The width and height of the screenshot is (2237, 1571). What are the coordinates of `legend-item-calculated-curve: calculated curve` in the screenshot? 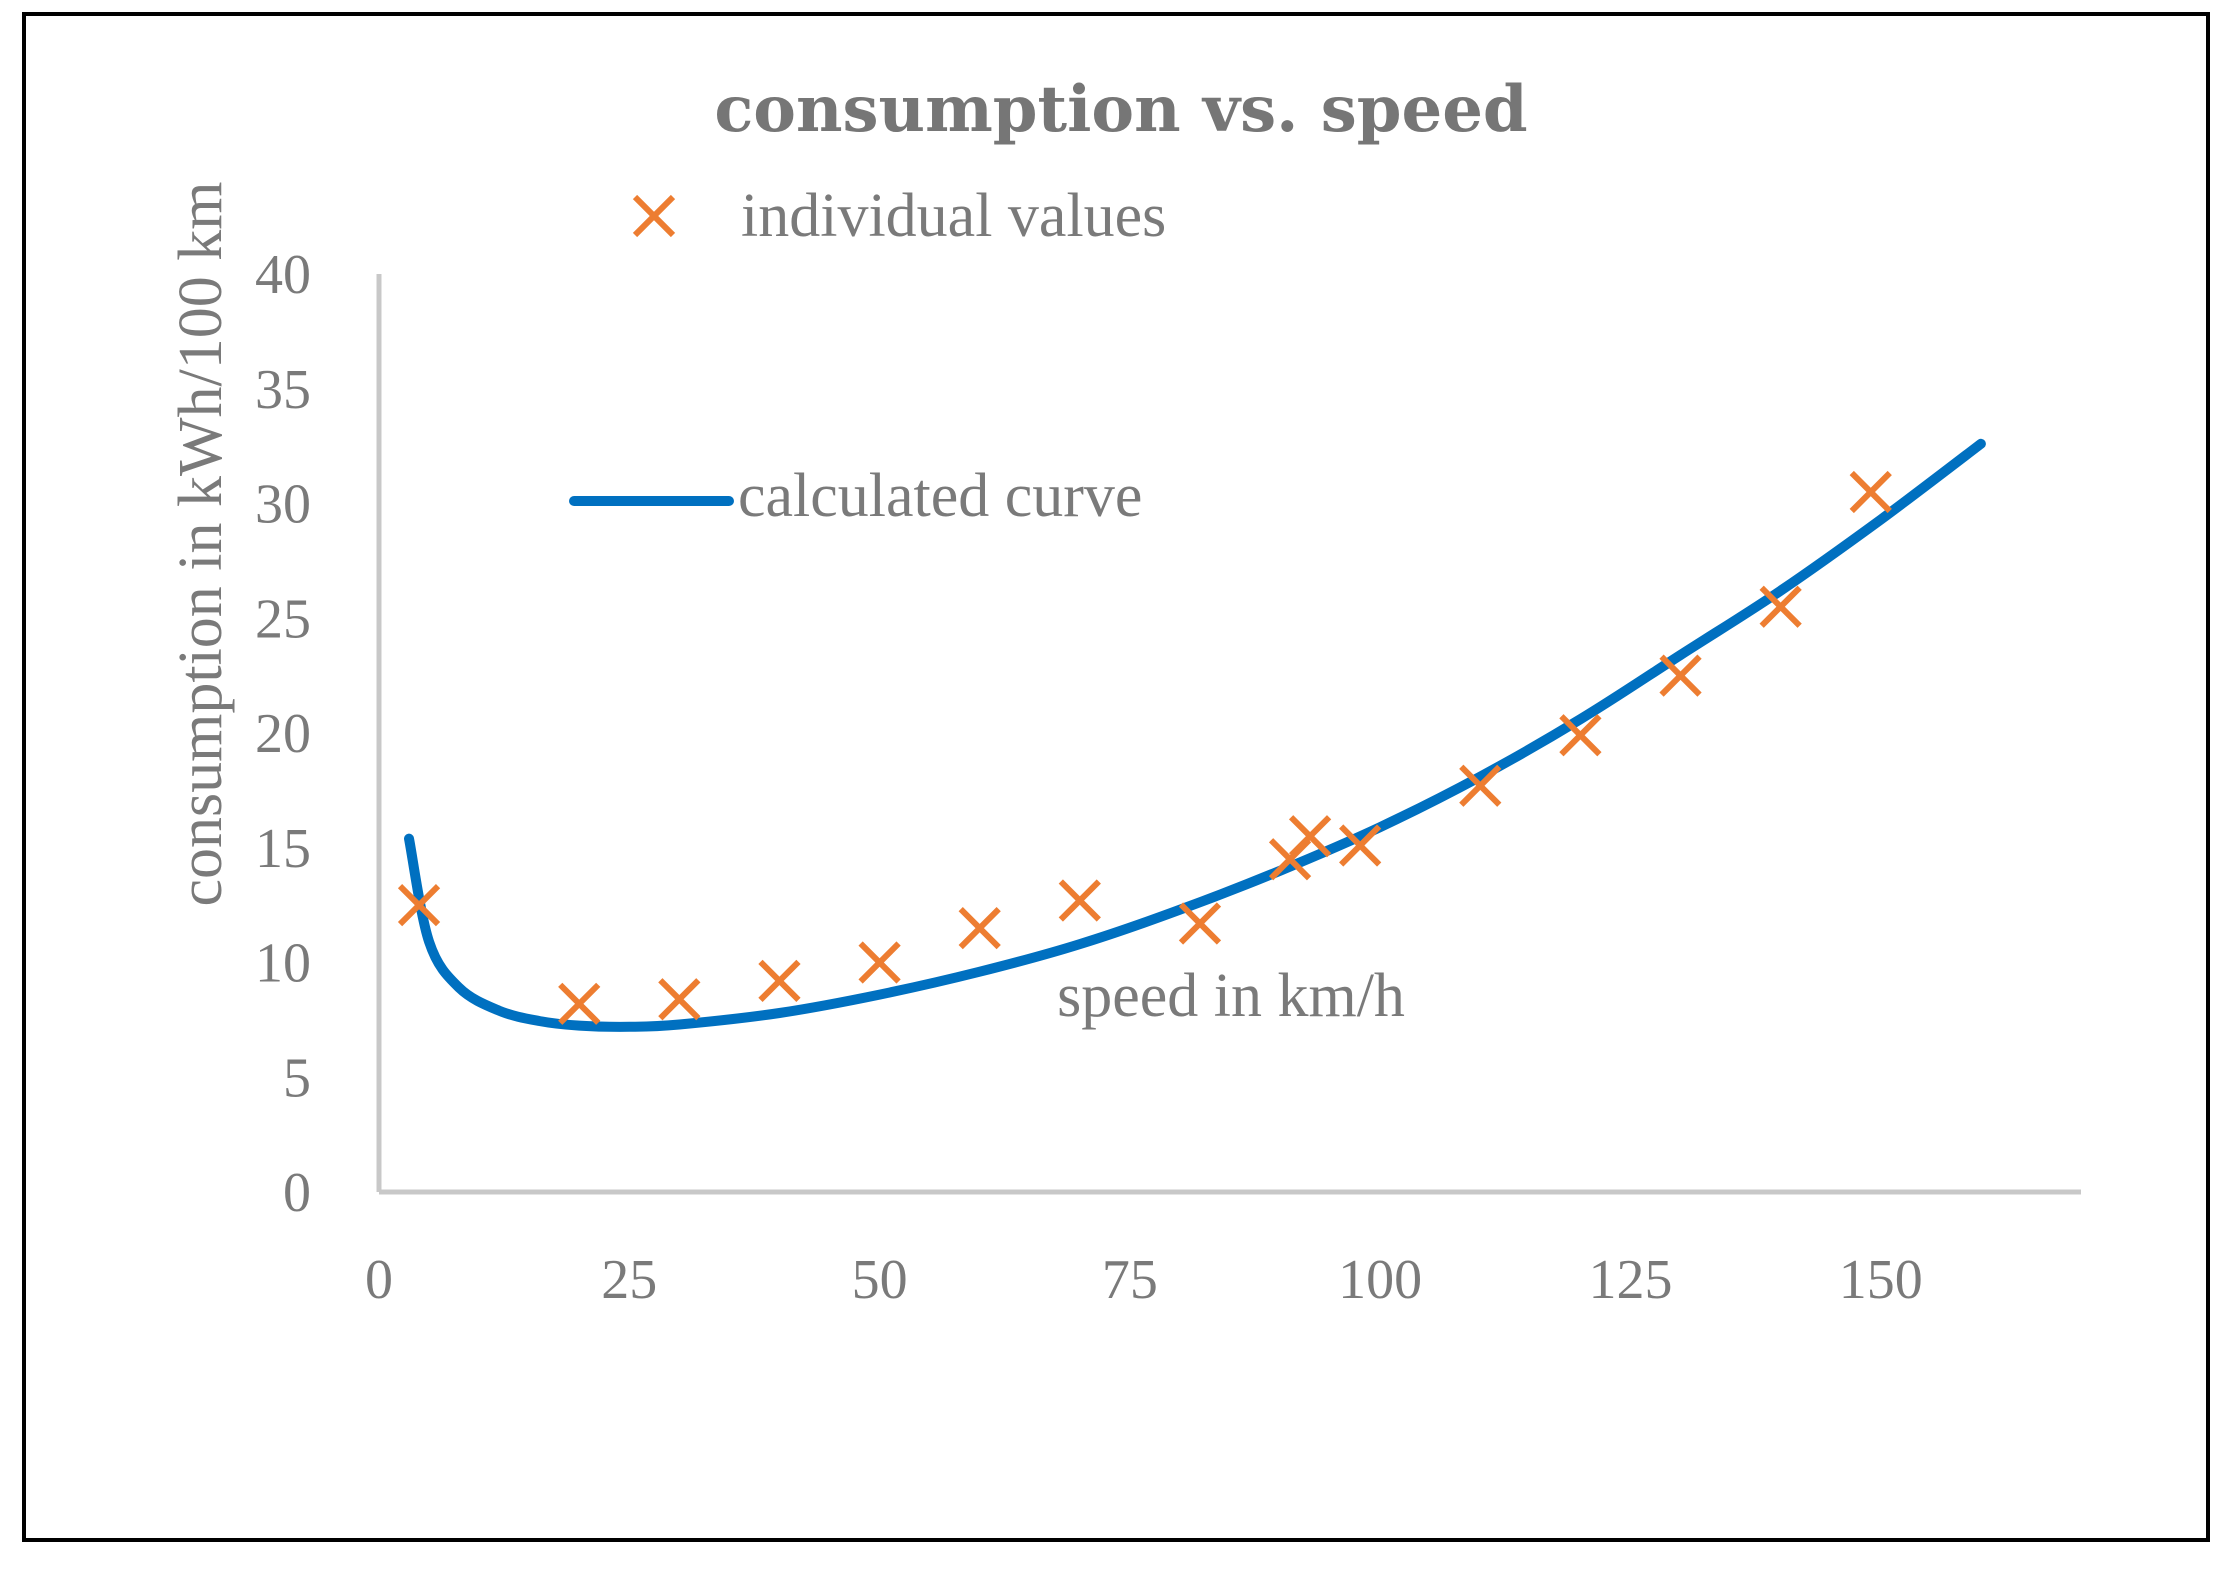 It's located at (855, 496).